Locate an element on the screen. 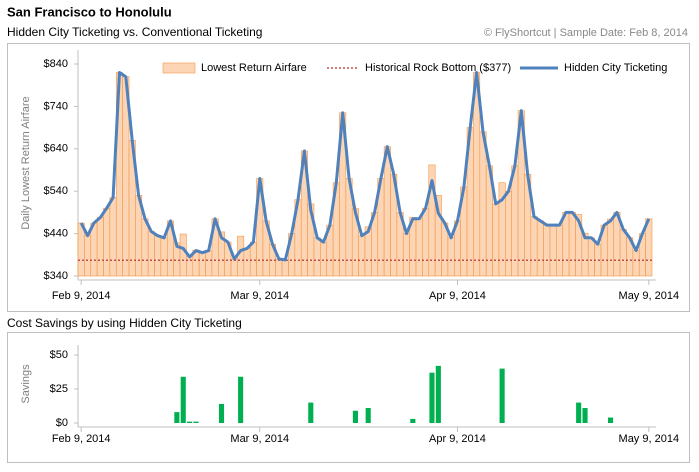 This screenshot has height=472, width=699. y-tick-label: $840 is located at coordinates (56, 64).